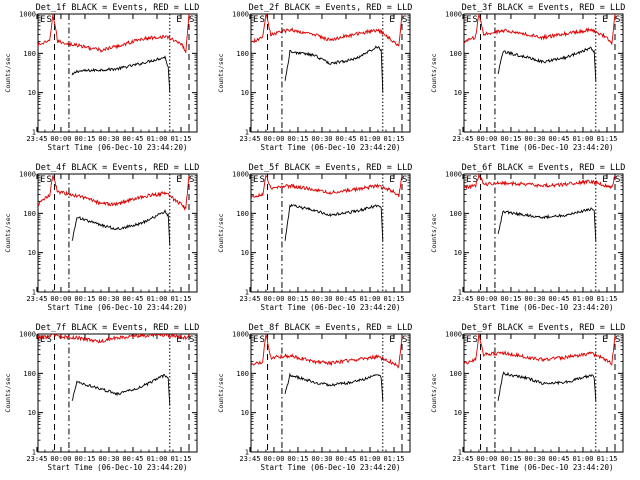 The width and height of the screenshot is (640, 480). I want to click on panel-title: Det_3f BLACK = Events, RED = LLD, so click(544, 8).